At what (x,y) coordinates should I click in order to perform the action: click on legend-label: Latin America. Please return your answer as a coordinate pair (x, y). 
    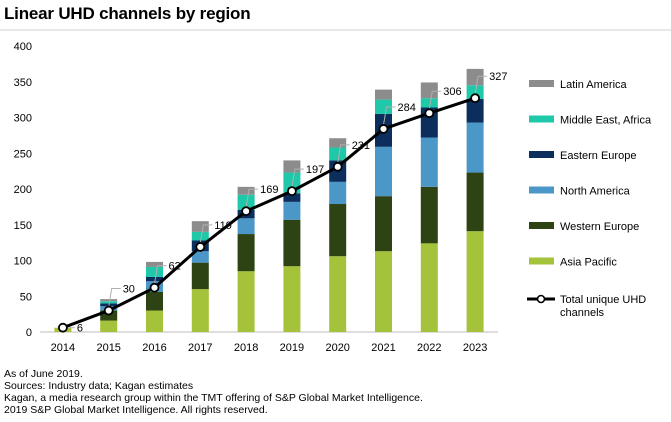
    Looking at the image, I should click on (594, 85).